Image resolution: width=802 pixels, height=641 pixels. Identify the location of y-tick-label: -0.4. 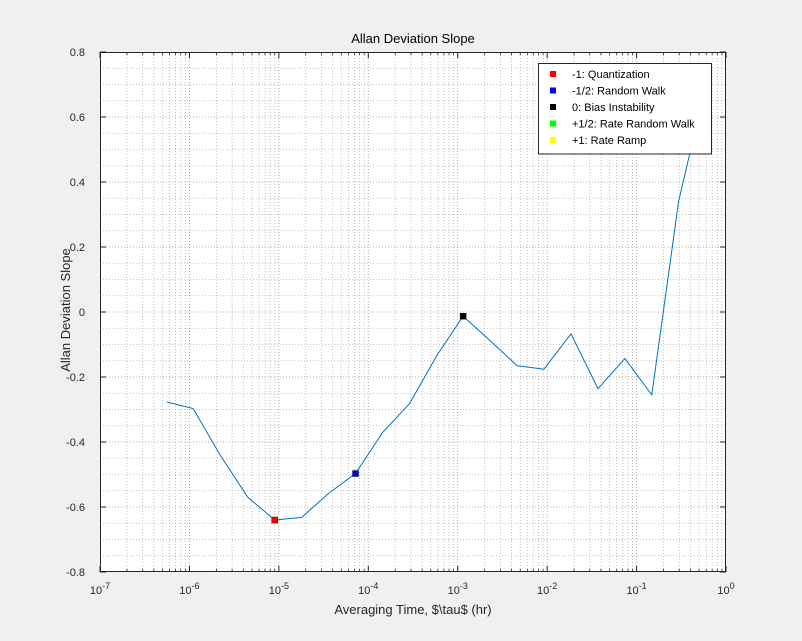
(75, 443).